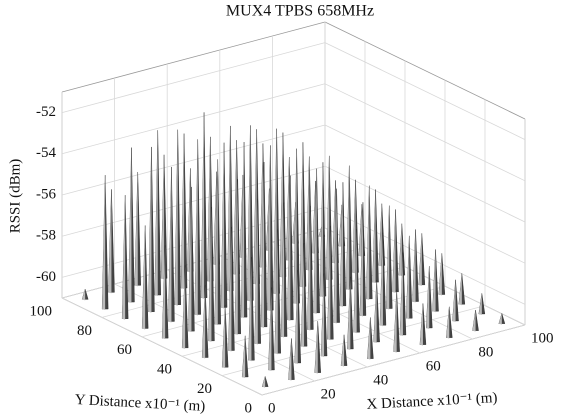 Image resolution: width=563 pixels, height=415 pixels. Describe the element at coordinates (380, 380) in the screenshot. I see `x-tick-label: 40` at that location.